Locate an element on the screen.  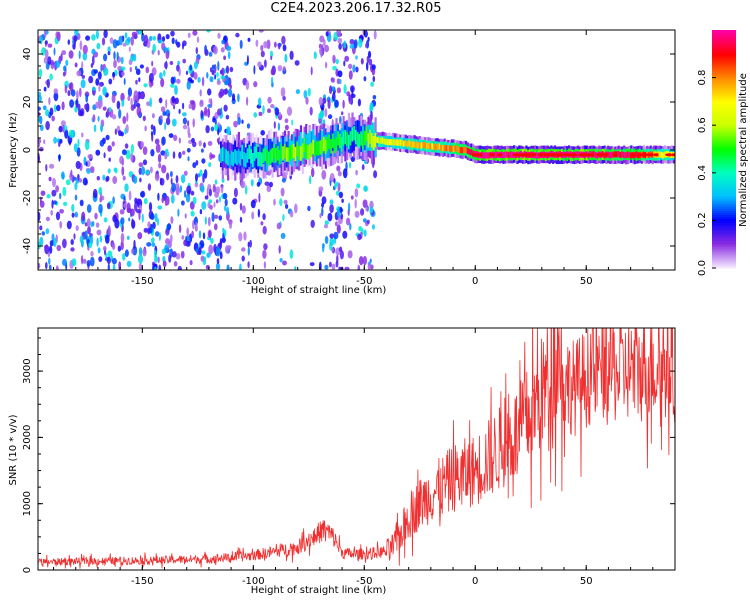
y-tick-label: -40 is located at coordinates (27, 246).